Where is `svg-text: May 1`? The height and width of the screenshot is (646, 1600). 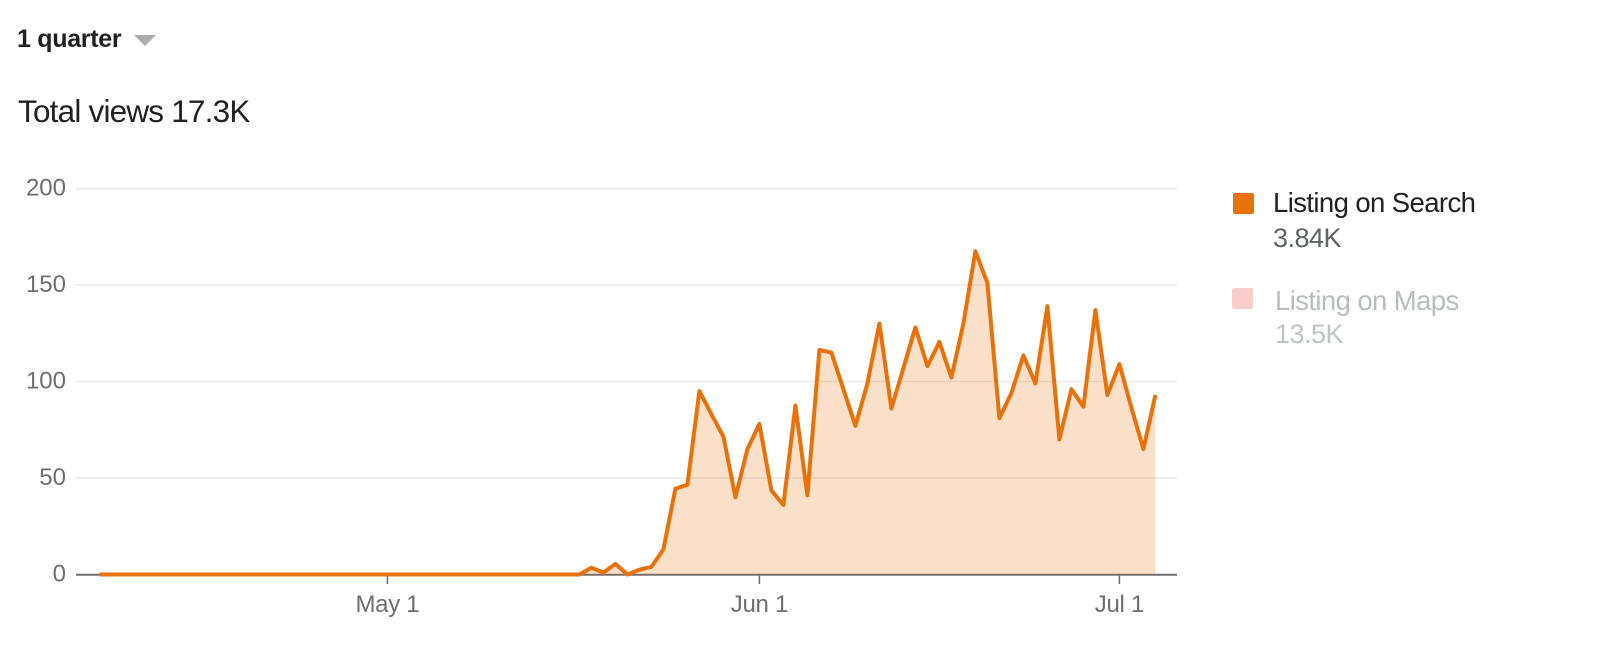 svg-text: May 1 is located at coordinates (387, 604).